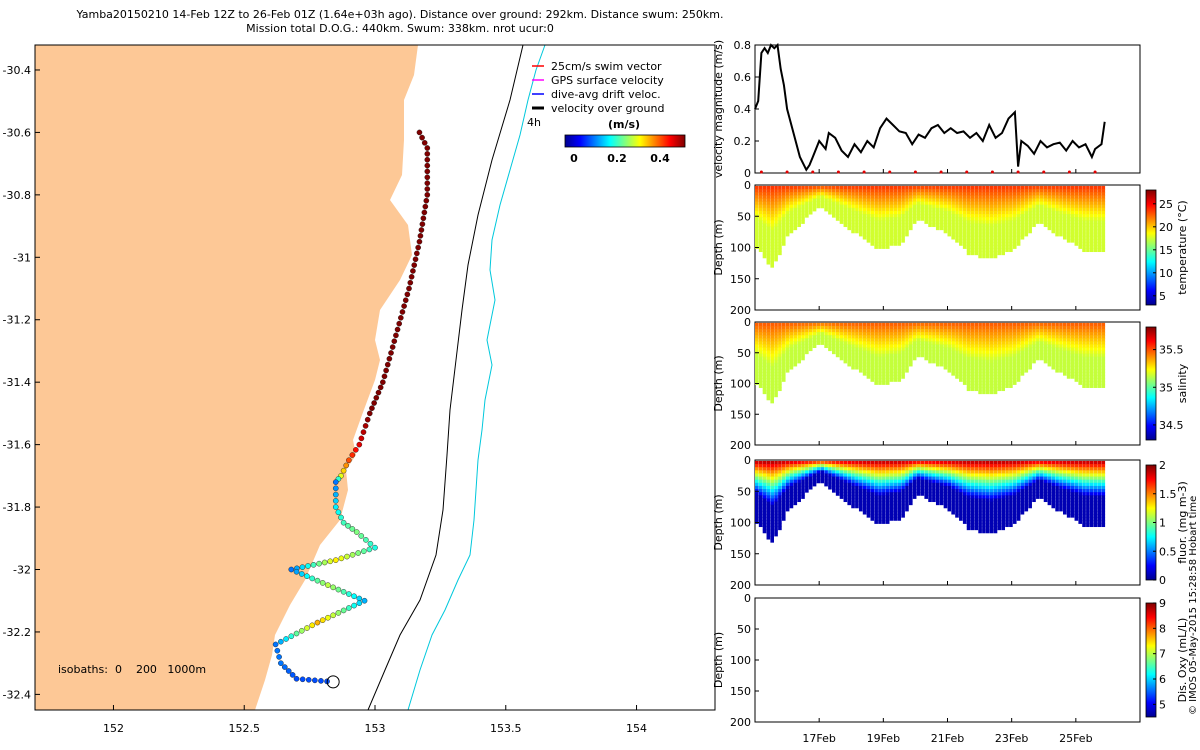 This screenshot has height=750, width=1200. I want to click on salinity-colorbar-label: salinity, so click(1182, 383).